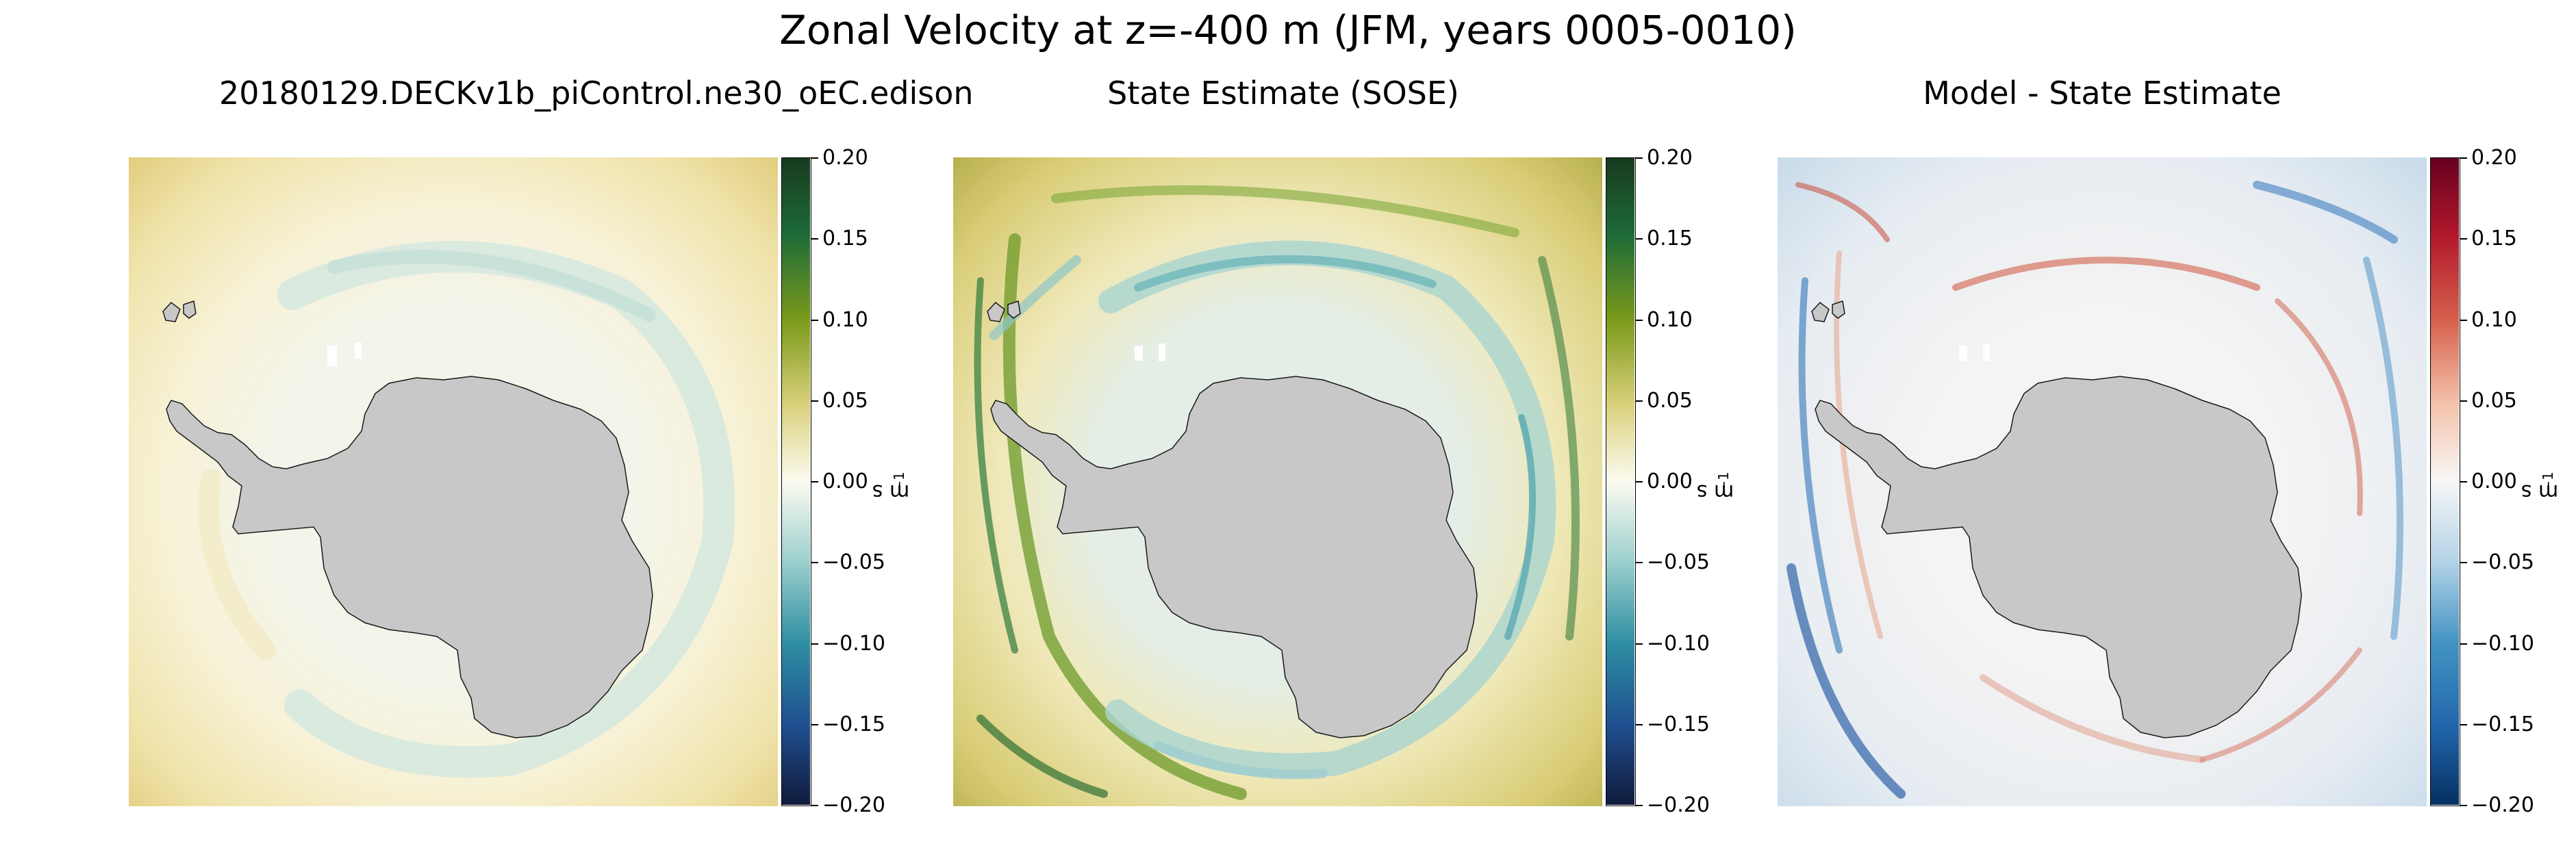  I want to click on colorbar-bias, so click(2445, 481).